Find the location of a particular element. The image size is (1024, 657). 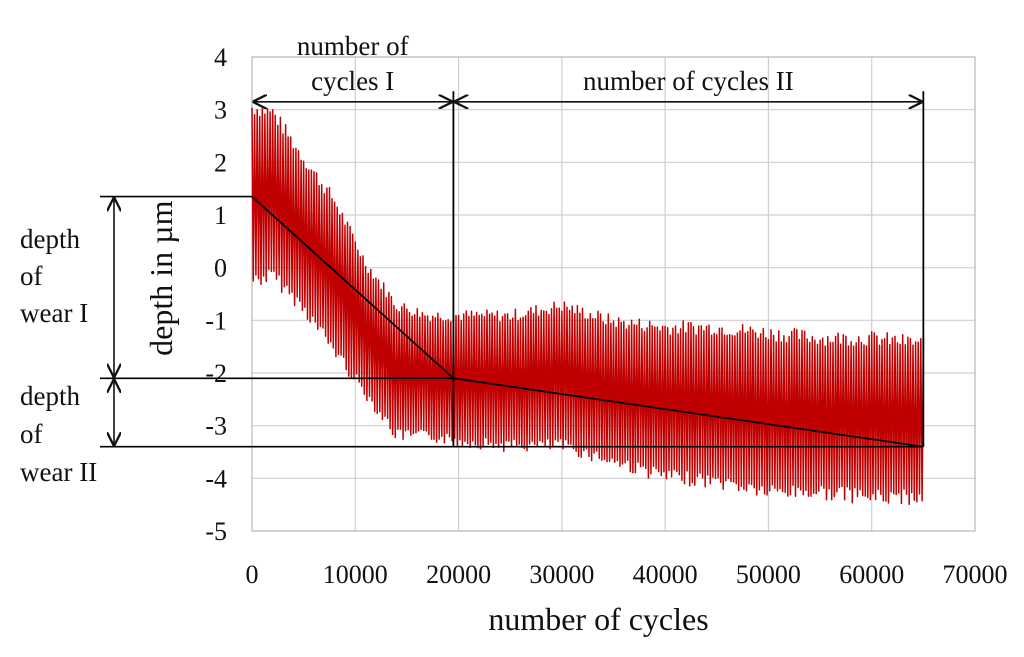

y-tick-label: 0 is located at coordinates (220, 268).